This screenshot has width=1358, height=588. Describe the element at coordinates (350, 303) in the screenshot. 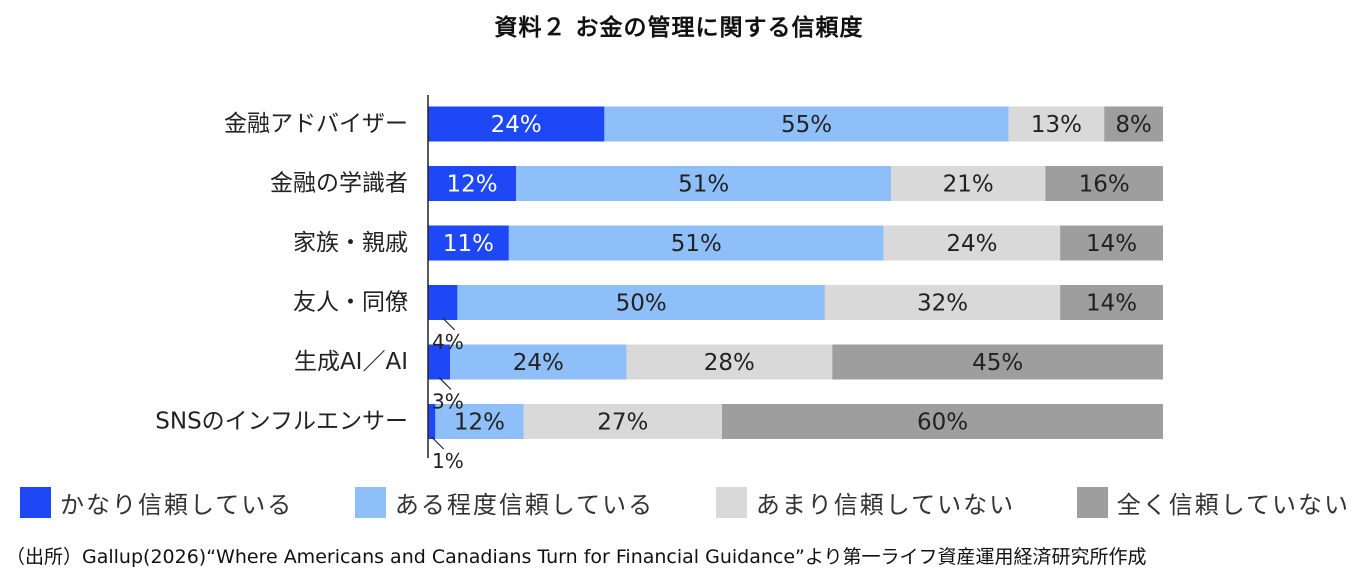

I see `category-label: 友人・同僚` at that location.